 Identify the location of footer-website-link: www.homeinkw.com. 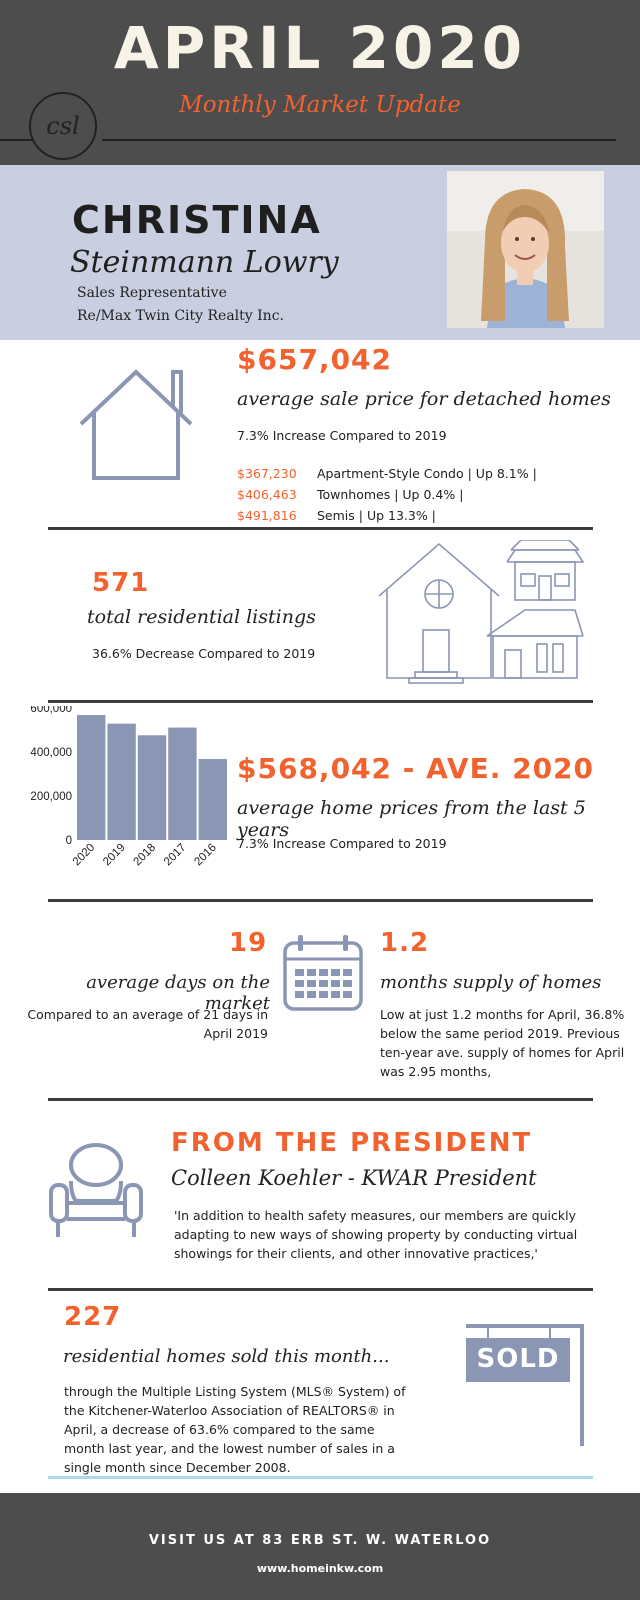
(320, 1568).